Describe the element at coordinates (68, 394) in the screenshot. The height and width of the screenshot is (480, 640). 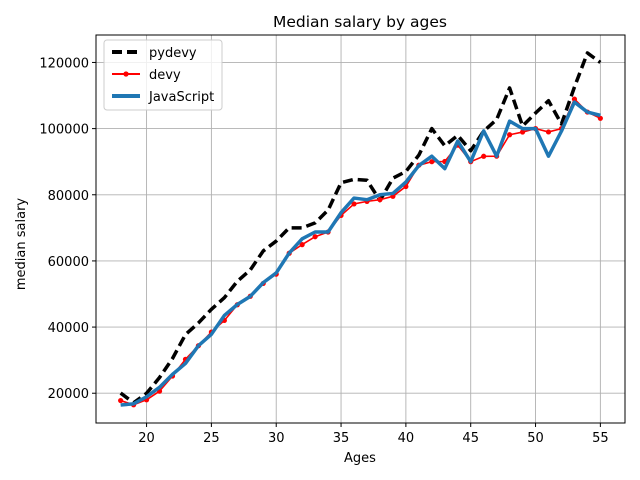
I see `y-tick-label: 20000` at that location.